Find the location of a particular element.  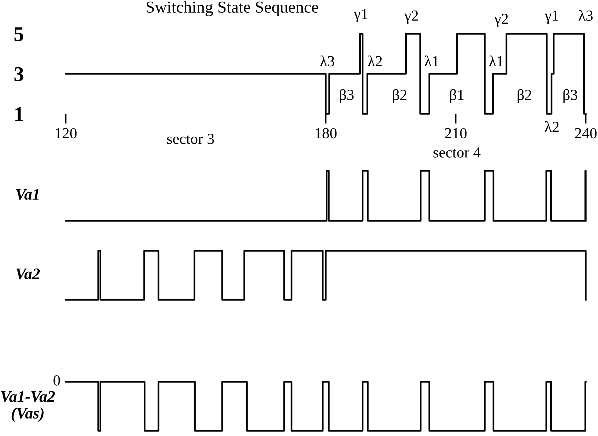

y-tick-label: 1 is located at coordinates (20, 114).